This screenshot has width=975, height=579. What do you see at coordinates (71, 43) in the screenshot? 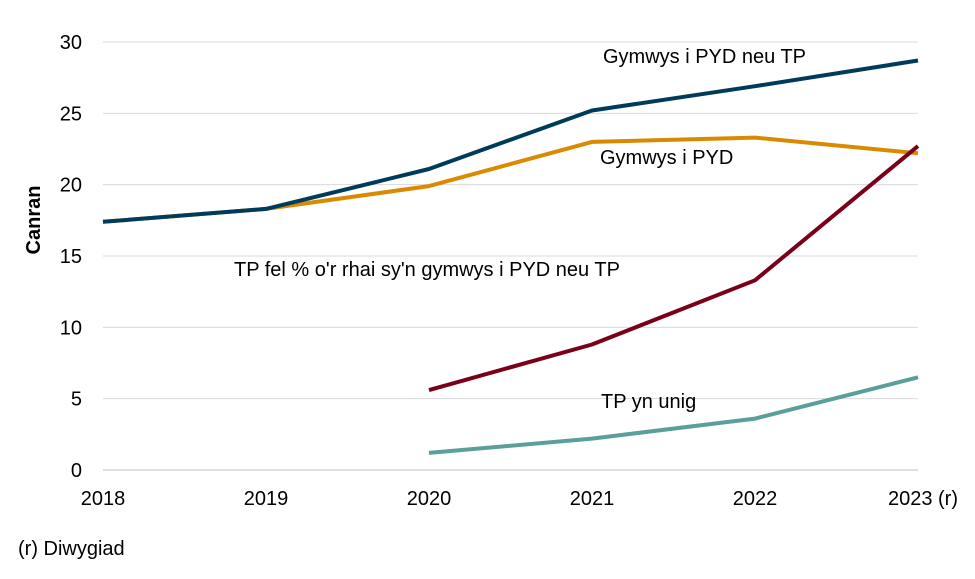
I see `y-tick-label-30: 30` at bounding box center [71, 43].